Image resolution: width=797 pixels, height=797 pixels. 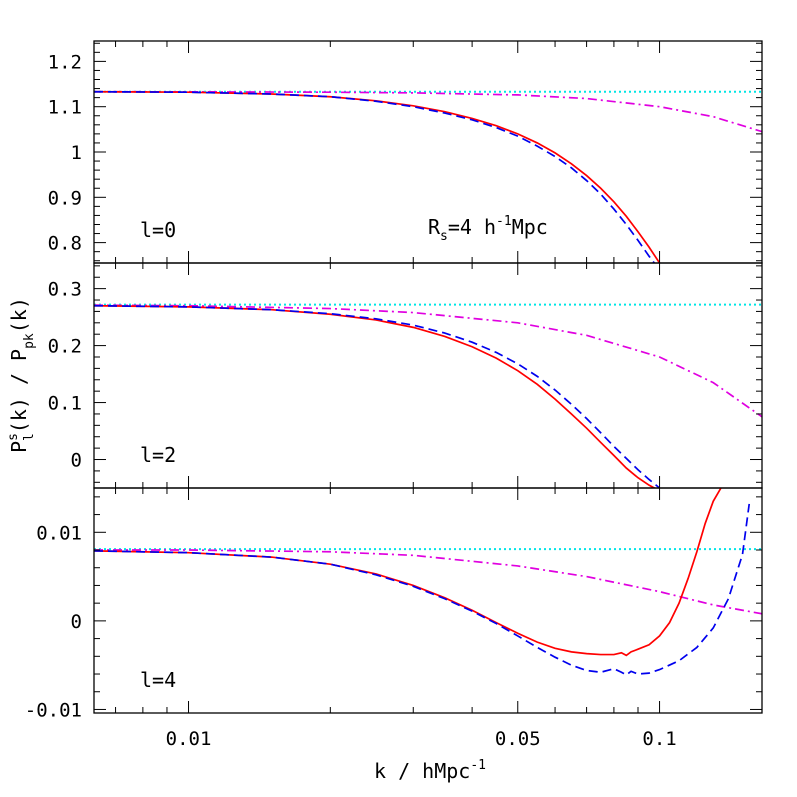 What do you see at coordinates (158, 230) in the screenshot?
I see `panel-label: l=0` at bounding box center [158, 230].